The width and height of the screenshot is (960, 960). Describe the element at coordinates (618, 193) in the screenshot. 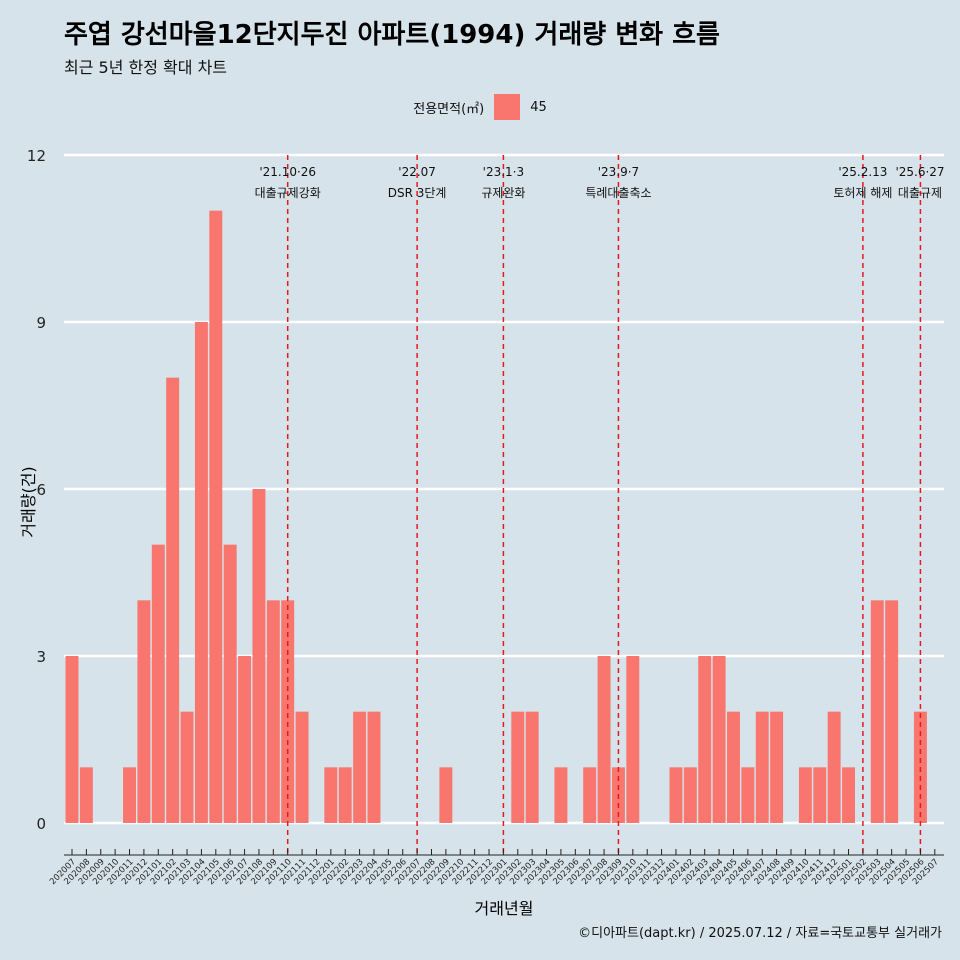

I see `event-label: 특례대출축소` at that location.